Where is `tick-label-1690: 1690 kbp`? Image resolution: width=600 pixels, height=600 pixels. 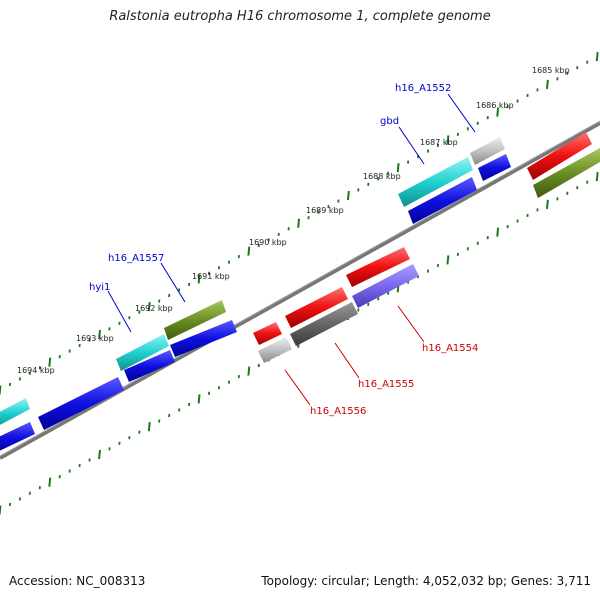
tick-label-1690: 1690 kbp is located at coordinates (268, 242).